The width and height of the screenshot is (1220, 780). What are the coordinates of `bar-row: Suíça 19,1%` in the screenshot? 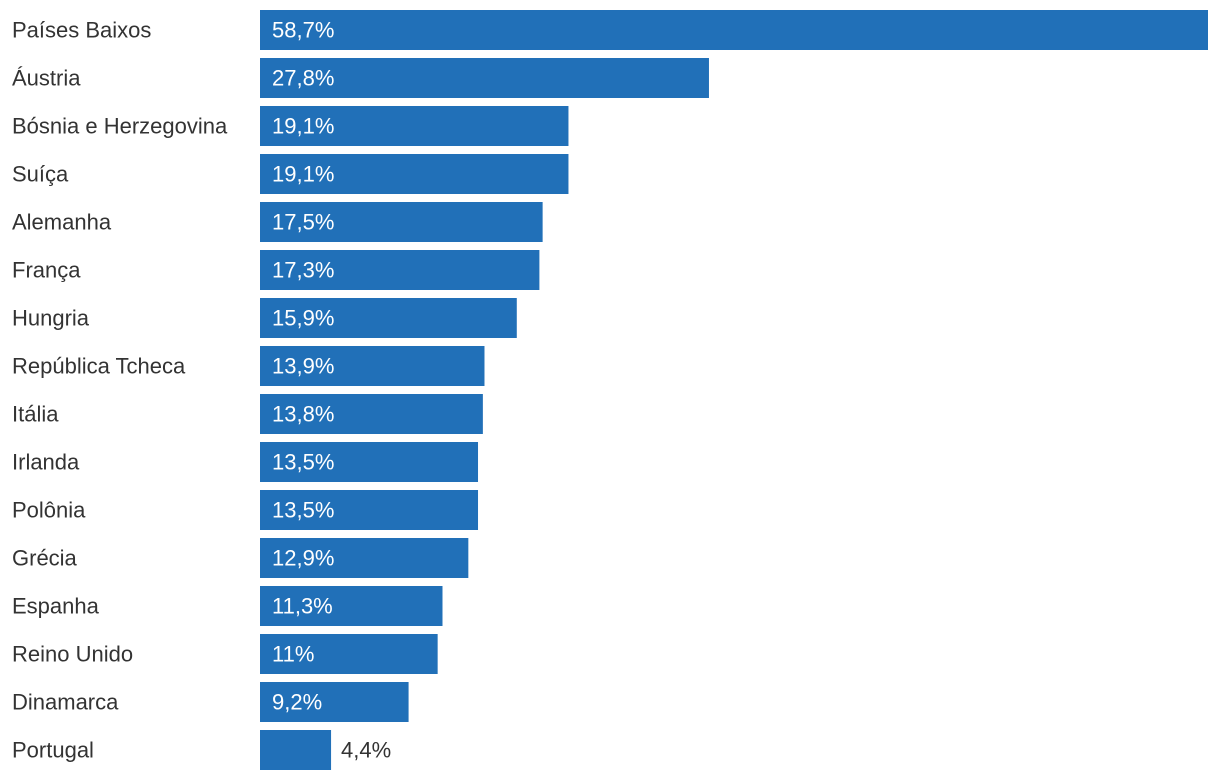 It's located at (290, 174).